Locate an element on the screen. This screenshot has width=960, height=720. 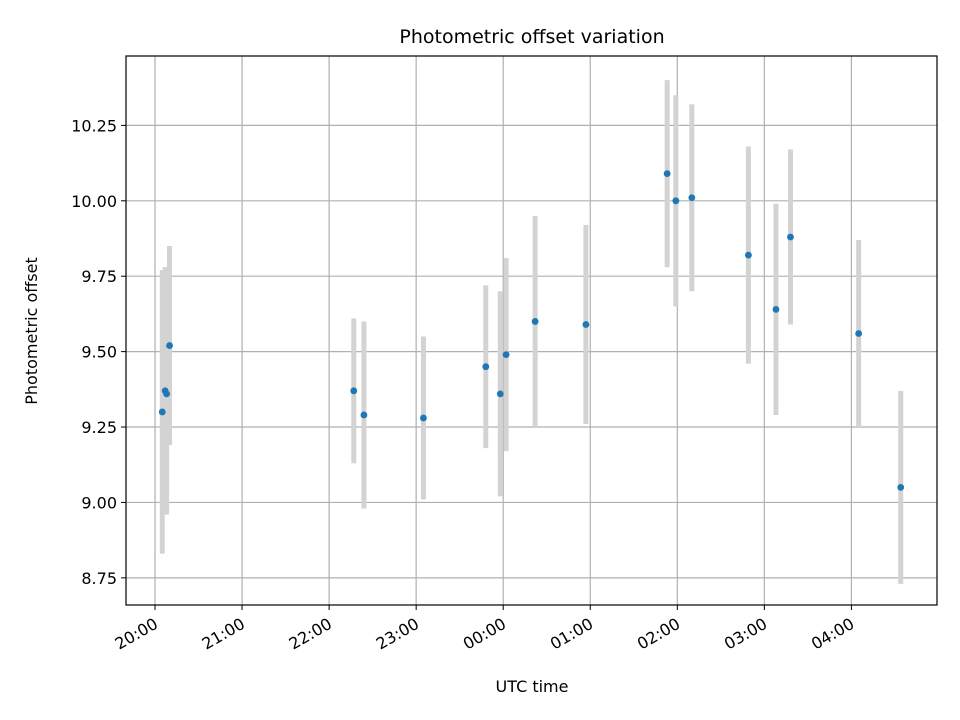
chart-title: Photometric offset variation is located at coordinates (531, 37).